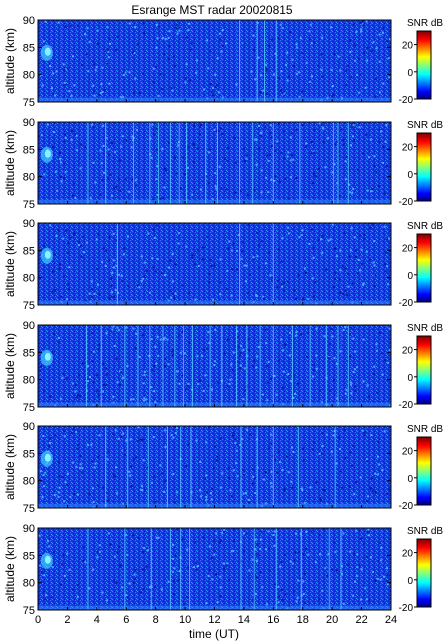 This screenshot has height=641, width=447. I want to click on heatmap-noise, so click(215, 467).